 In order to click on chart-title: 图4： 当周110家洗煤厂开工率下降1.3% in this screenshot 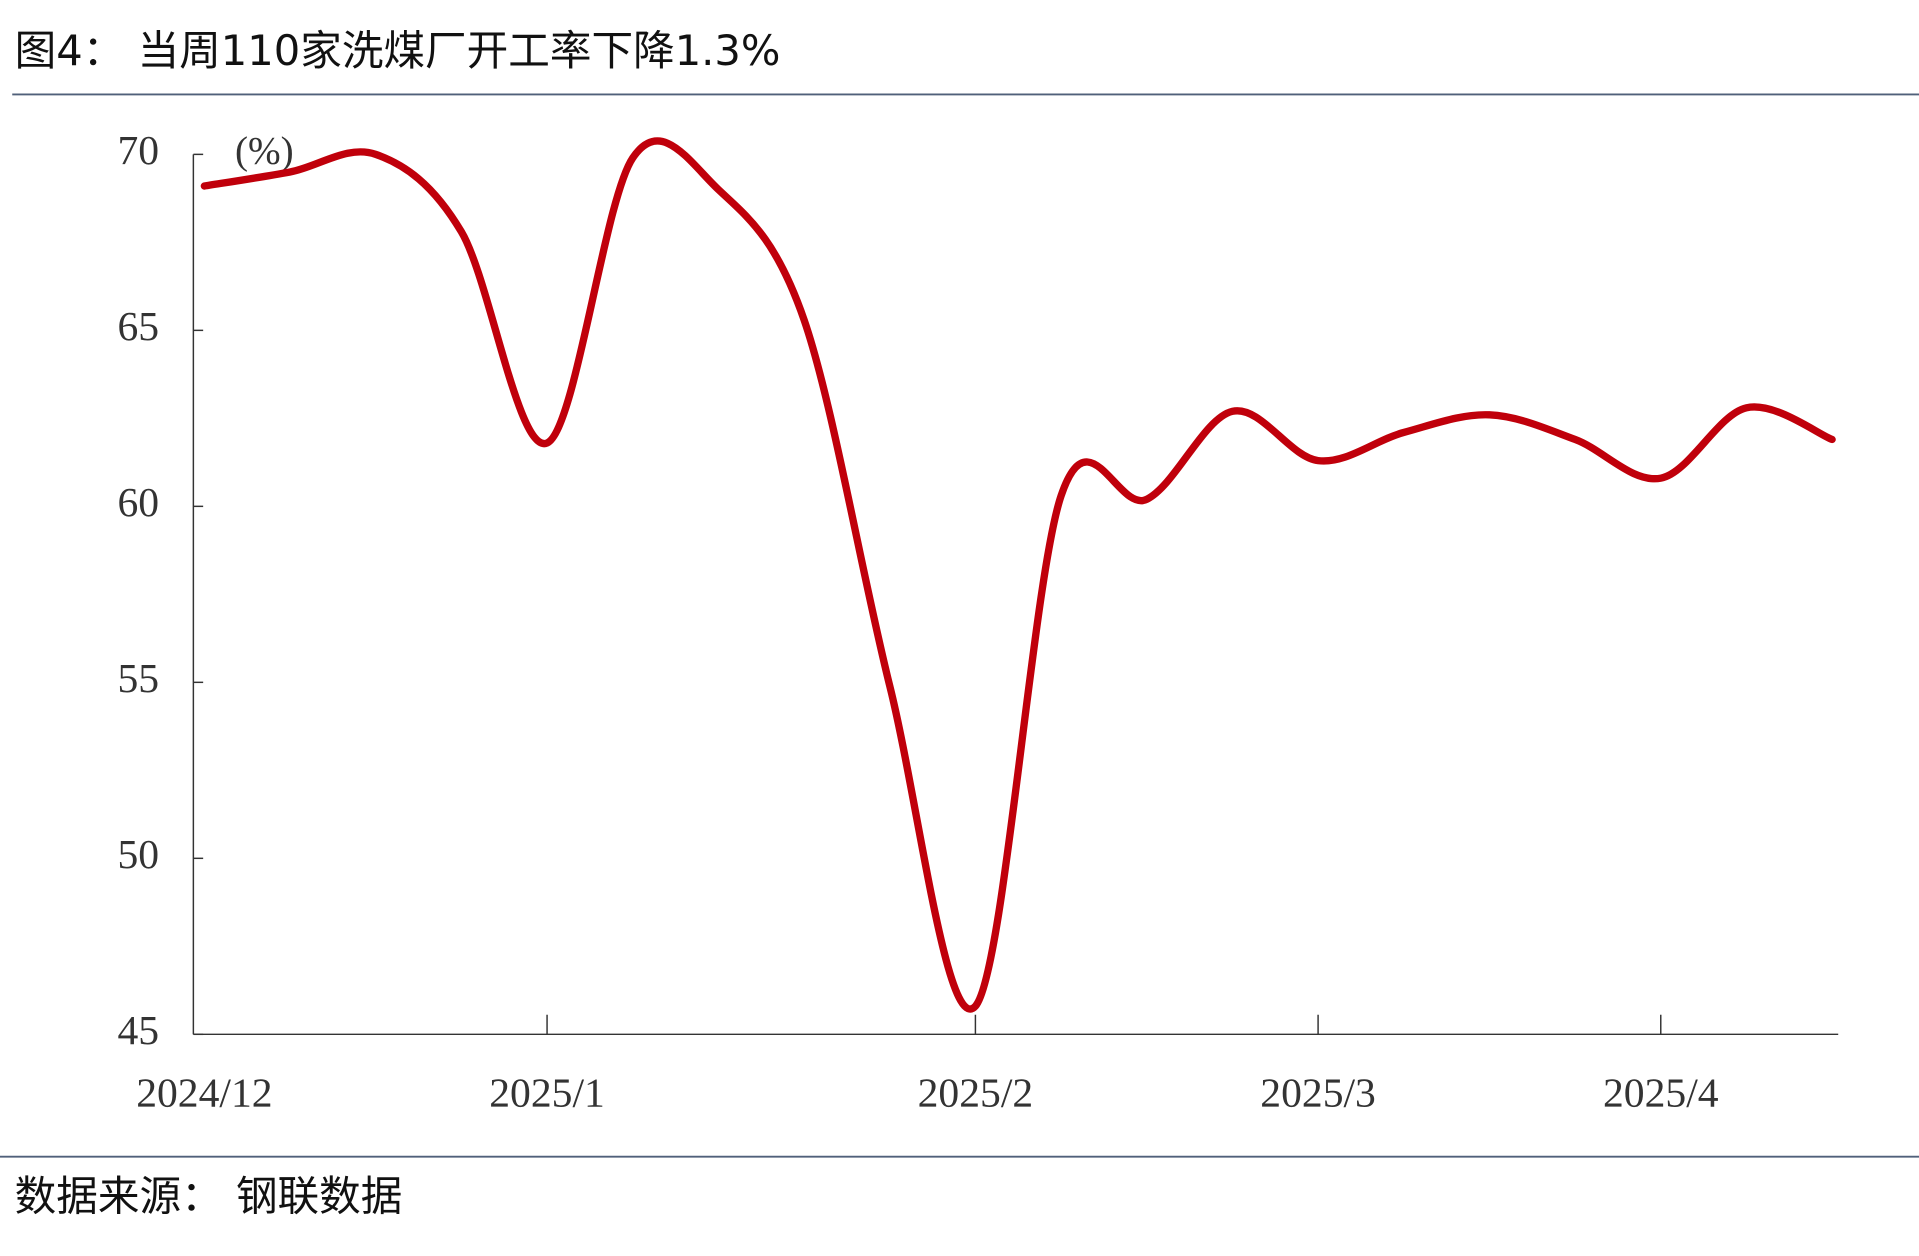, I will do `click(398, 50)`.